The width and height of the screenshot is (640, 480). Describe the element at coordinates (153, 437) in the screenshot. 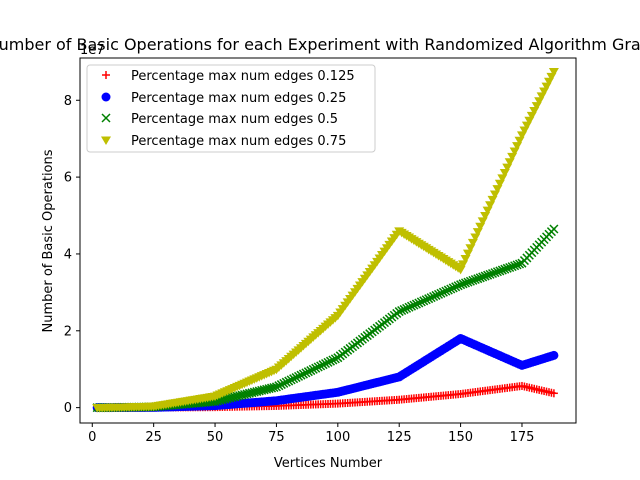

I see `x-tick-label: 25` at that location.